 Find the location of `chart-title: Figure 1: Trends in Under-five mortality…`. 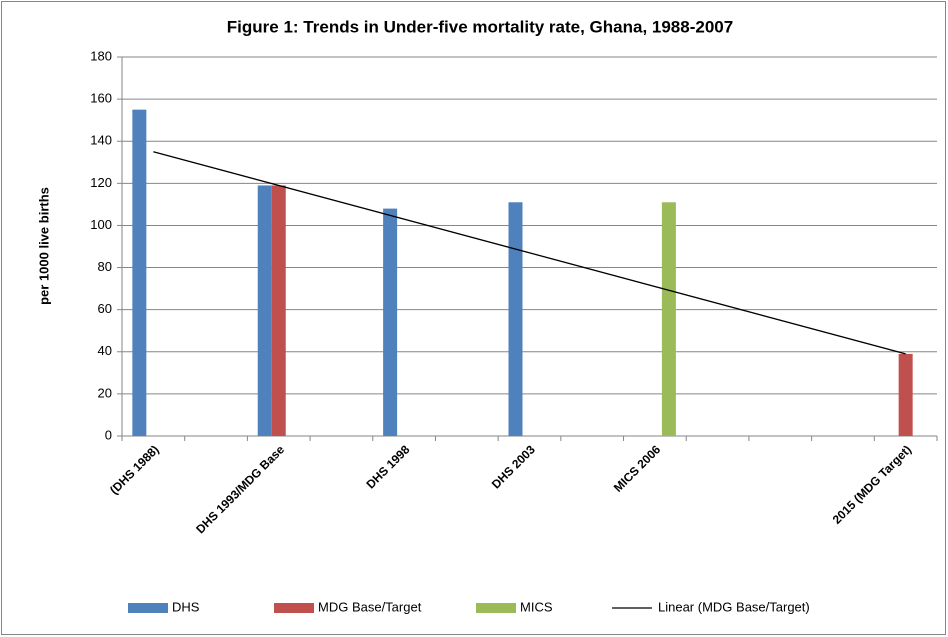

chart-title: Figure 1: Trends in Under-five mortality… is located at coordinates (480, 26).